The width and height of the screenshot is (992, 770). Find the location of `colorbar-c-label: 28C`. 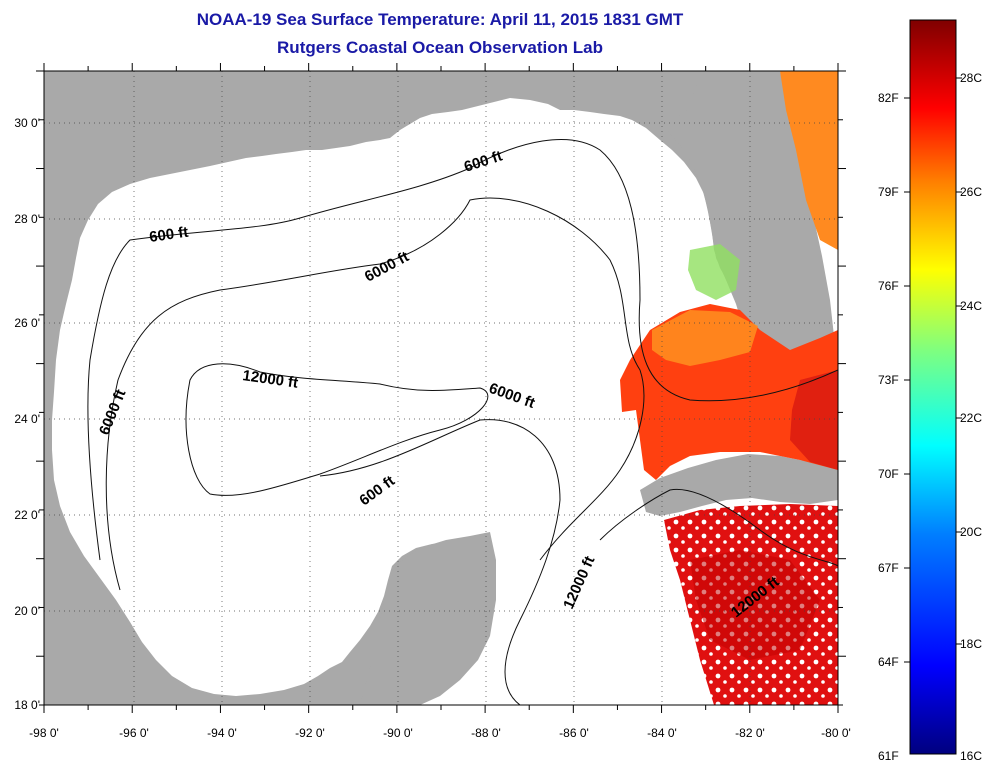

colorbar-c-label: 28C is located at coordinates (971, 78).